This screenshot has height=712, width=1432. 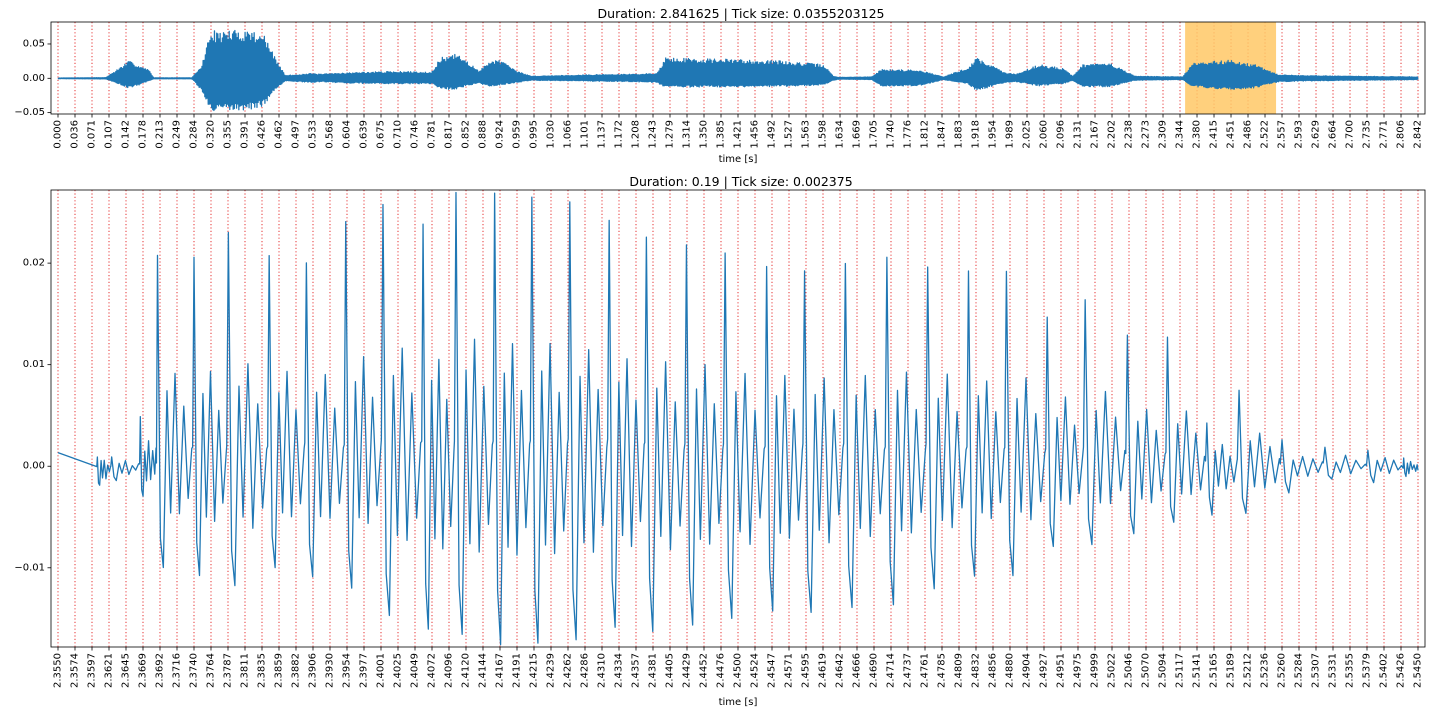 I want to click on overview-x-tick-label: 0.391, so click(x=245, y=134).